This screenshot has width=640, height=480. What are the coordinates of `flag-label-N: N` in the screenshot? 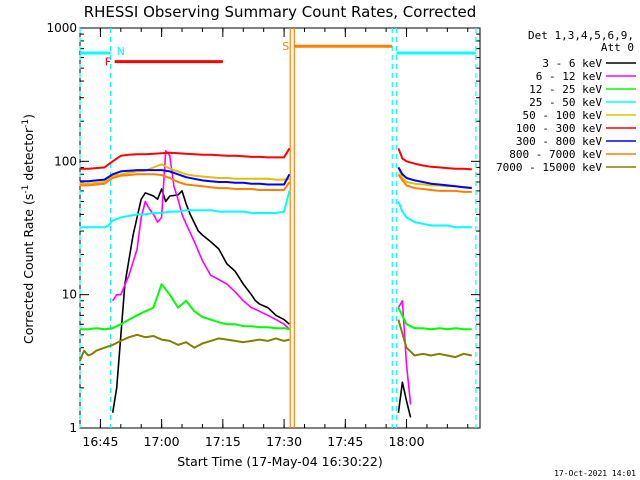 It's located at (121, 51).